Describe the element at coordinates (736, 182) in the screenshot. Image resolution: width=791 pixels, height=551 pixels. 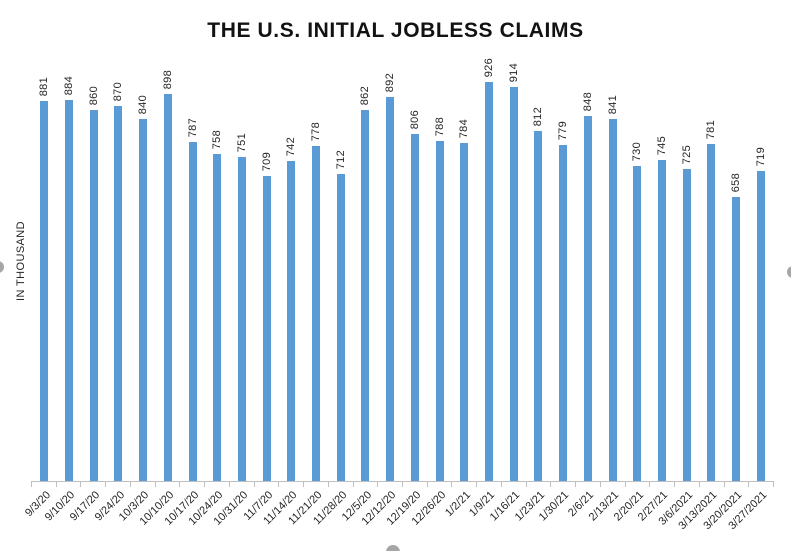
I see `bar-value-label: 658` at that location.